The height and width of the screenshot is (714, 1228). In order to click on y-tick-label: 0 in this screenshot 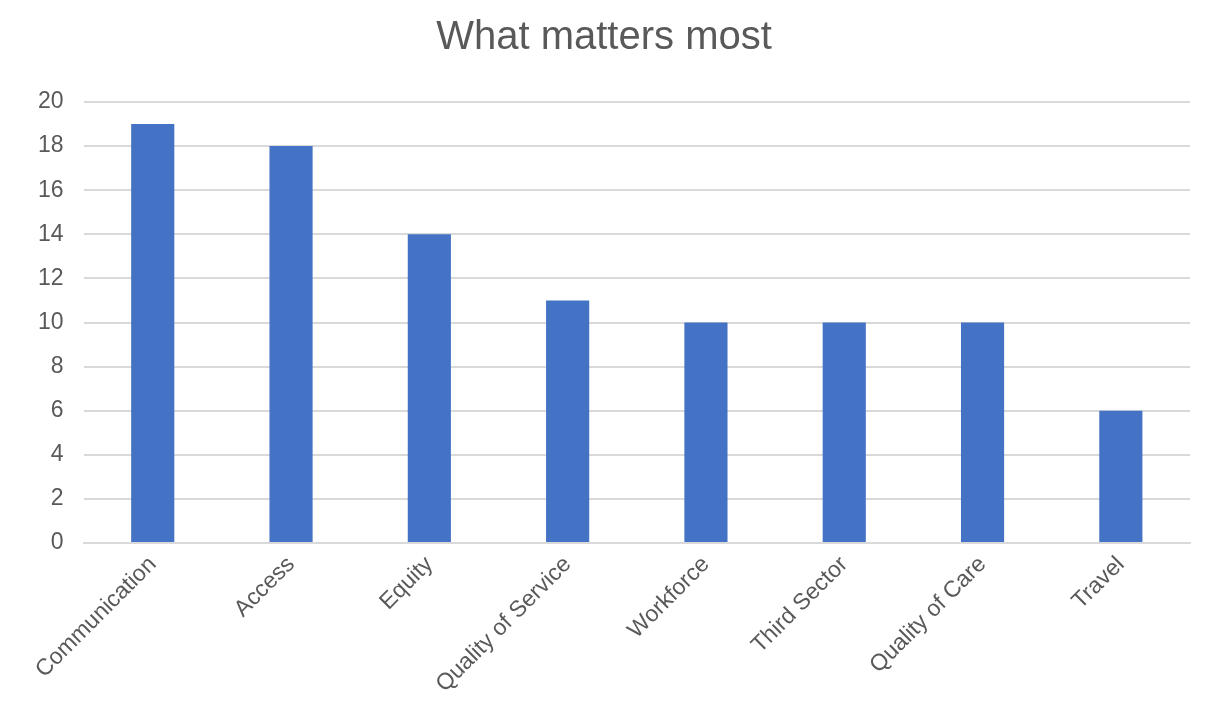, I will do `click(57, 541)`.